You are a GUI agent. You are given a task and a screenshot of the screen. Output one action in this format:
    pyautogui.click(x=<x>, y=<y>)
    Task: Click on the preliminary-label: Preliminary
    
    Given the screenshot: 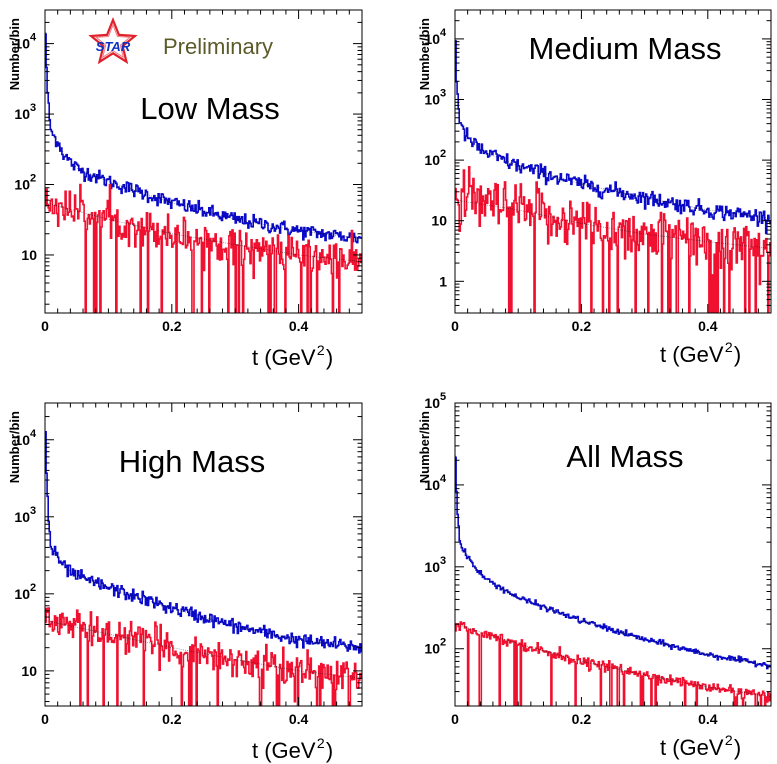 What is the action you would take?
    pyautogui.click(x=218, y=46)
    